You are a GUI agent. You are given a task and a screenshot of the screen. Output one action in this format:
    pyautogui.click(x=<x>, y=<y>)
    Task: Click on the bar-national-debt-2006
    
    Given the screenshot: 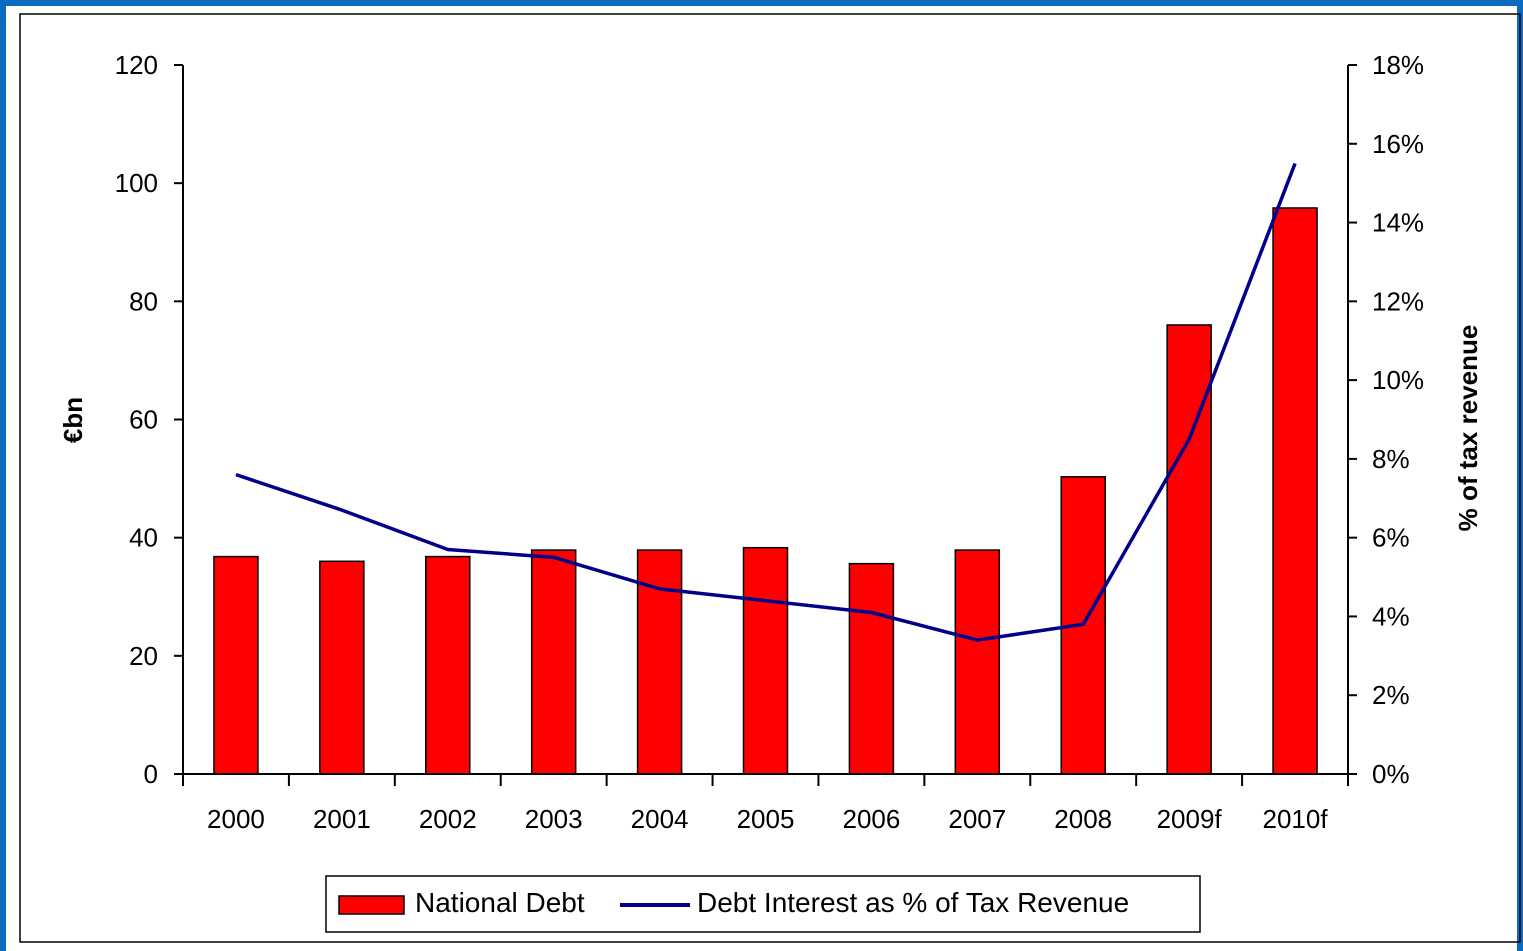 What is the action you would take?
    pyautogui.click(x=871, y=668)
    